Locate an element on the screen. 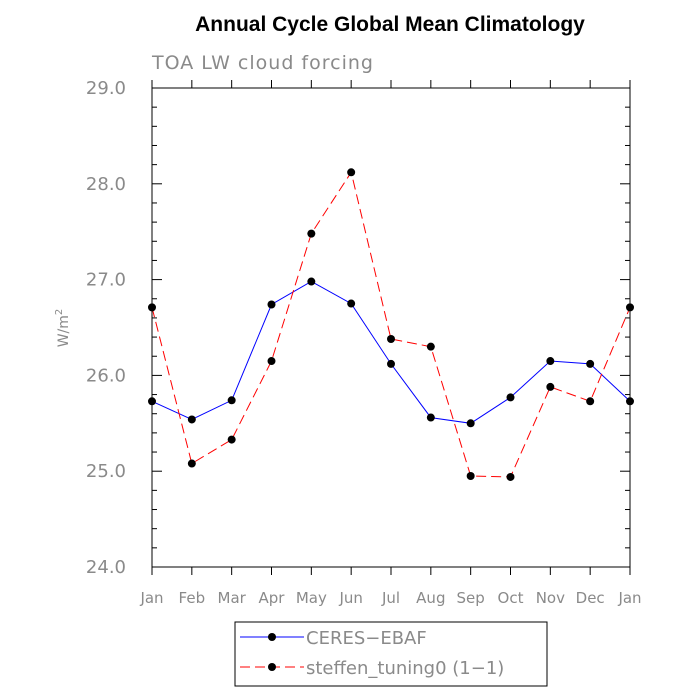 The image size is (700, 700). x-tick-label: May is located at coordinates (311, 598).